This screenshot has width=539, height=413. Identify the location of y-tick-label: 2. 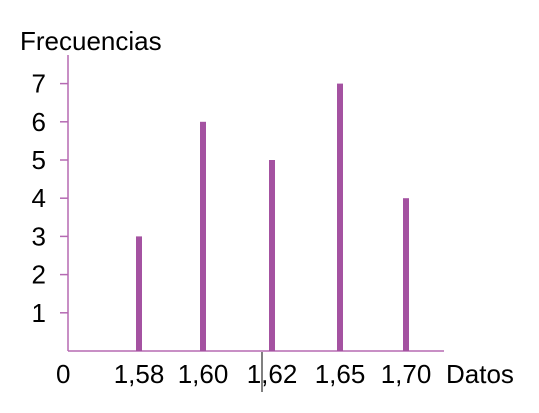
(39, 275).